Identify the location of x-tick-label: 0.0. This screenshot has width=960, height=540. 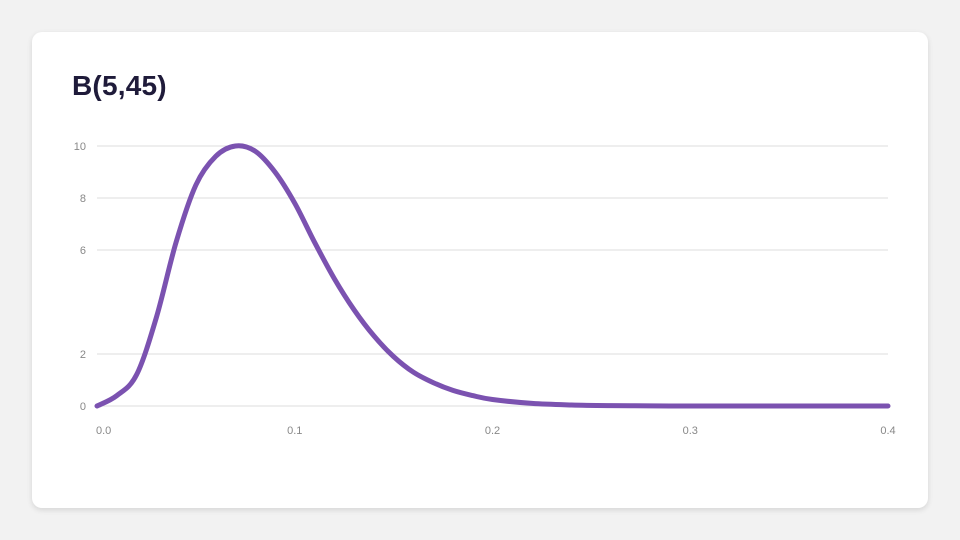
(103, 431).